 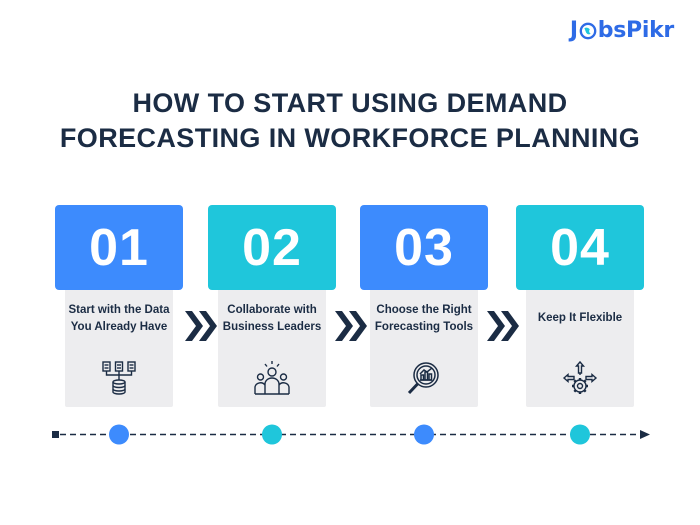 I want to click on step-number-3: 03, so click(x=424, y=247).